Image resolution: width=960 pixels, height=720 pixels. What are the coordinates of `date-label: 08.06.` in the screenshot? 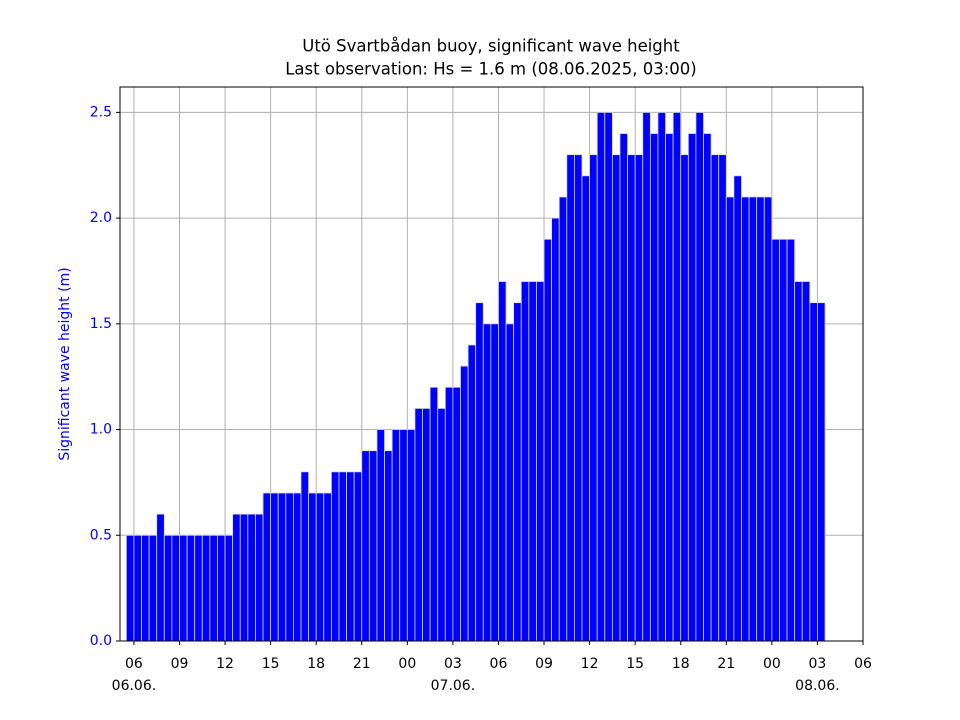 It's located at (817, 686).